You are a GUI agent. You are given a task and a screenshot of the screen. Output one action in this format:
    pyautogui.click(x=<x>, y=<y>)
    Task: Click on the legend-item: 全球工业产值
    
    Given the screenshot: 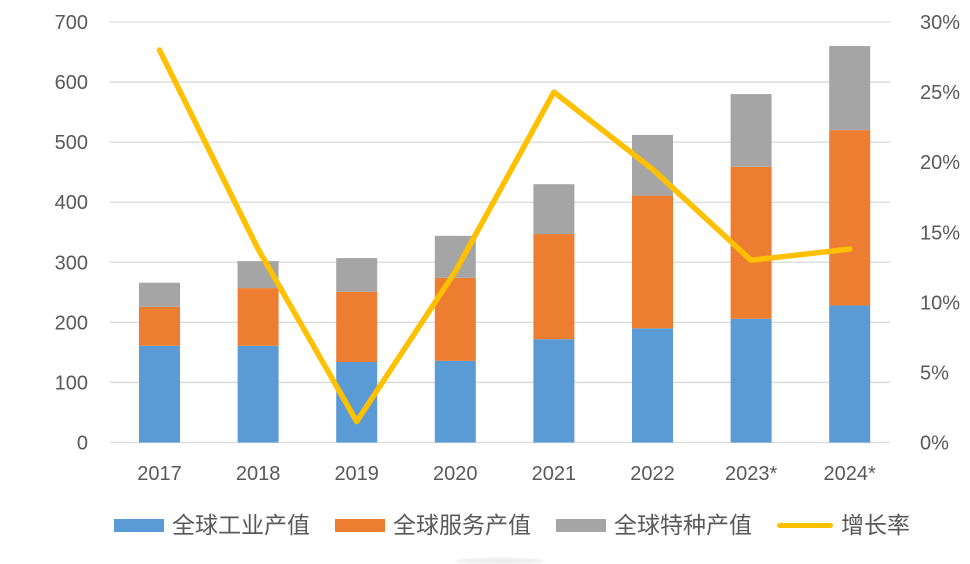 What is the action you would take?
    pyautogui.click(x=212, y=525)
    